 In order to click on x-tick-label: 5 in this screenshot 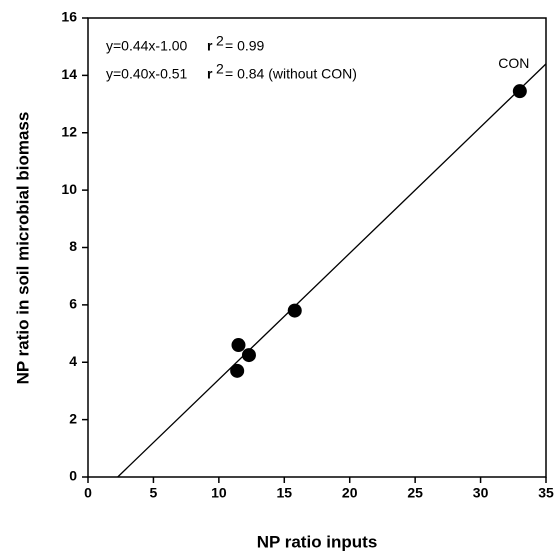, I will do `click(154, 493)`.